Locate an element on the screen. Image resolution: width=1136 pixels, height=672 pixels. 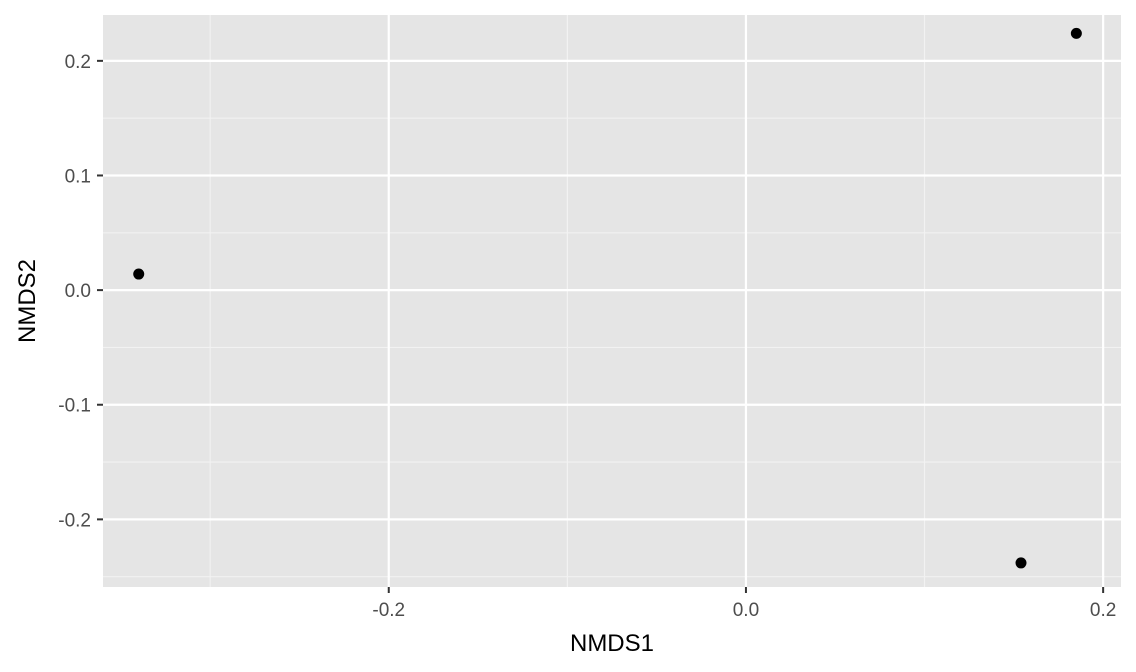
y-tick-label: -0.1 is located at coordinates (74, 406).